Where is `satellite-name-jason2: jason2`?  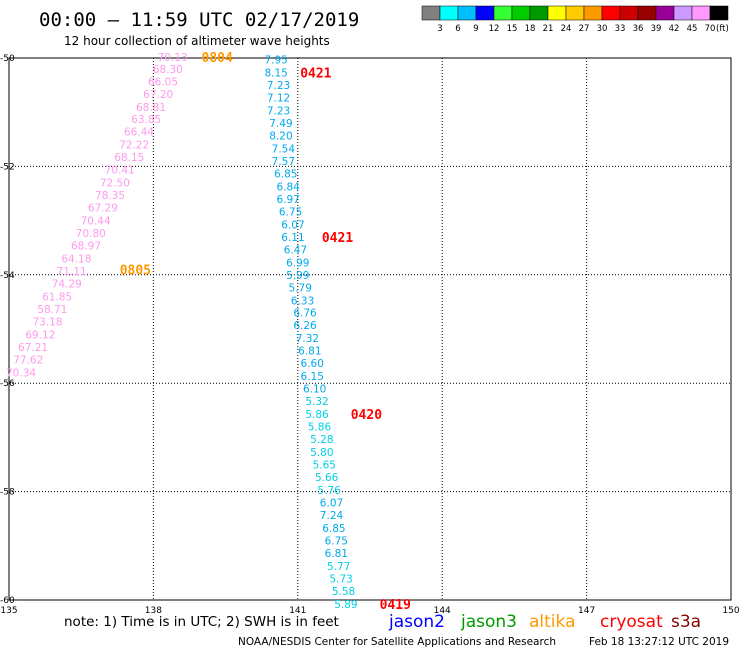
satellite-name-jason2: jason2 is located at coordinates (416, 622).